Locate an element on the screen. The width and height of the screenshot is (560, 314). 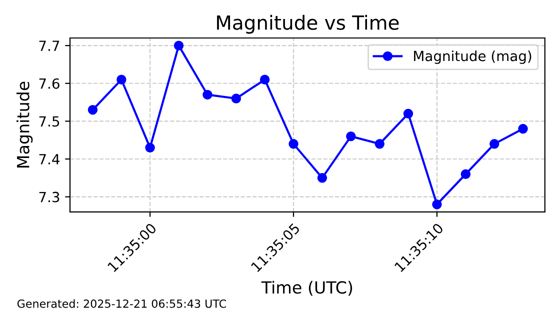
y-tick-label: 7.7 is located at coordinates (49, 45).